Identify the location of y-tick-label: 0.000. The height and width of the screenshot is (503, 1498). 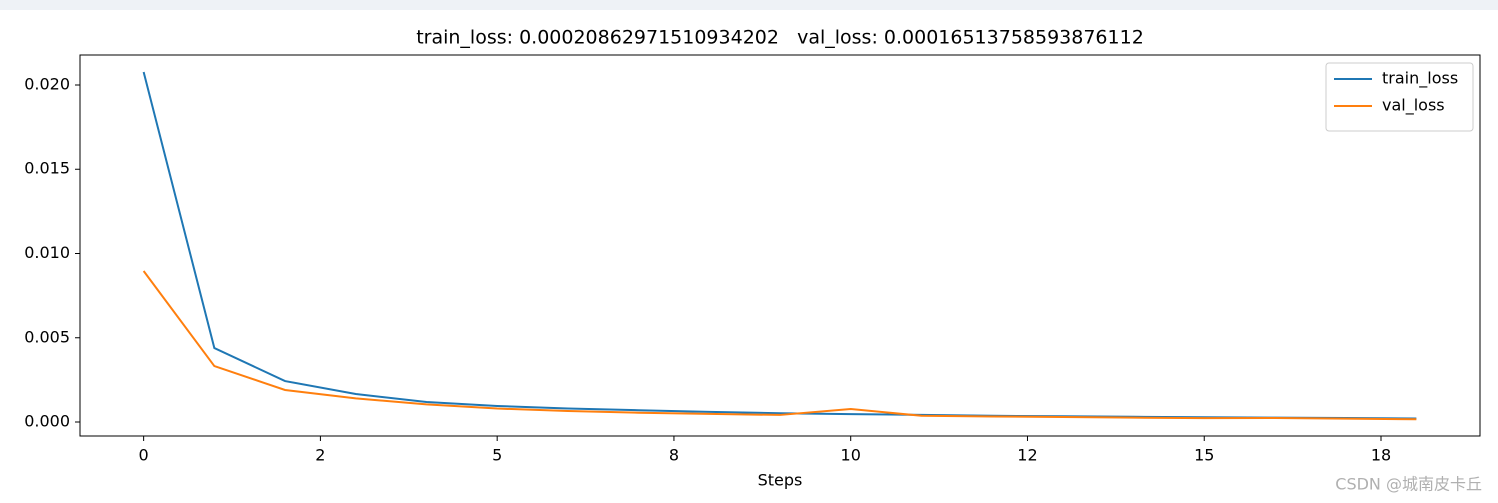
(47, 421).